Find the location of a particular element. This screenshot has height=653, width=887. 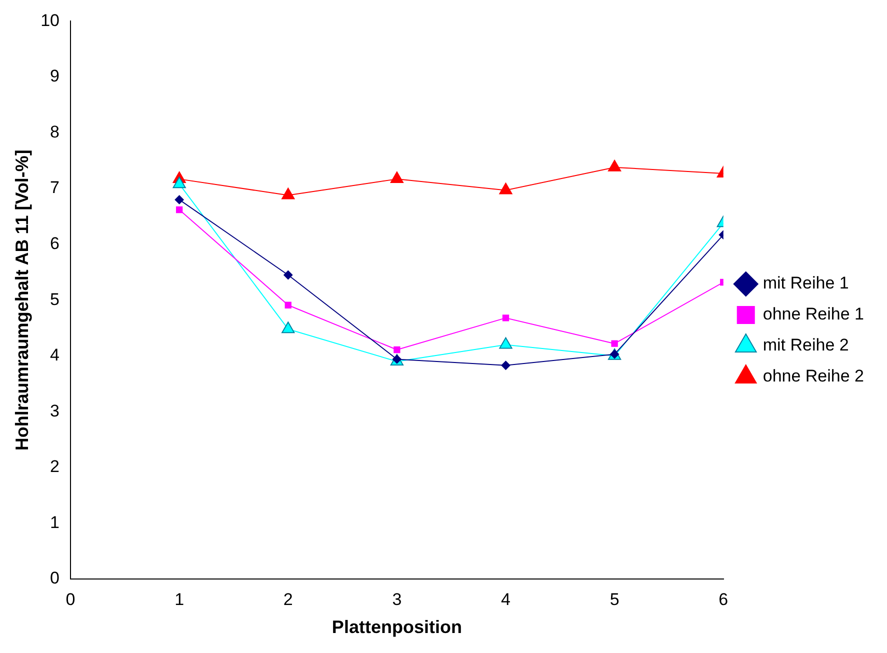

legend-label: mit Reihe 2 is located at coordinates (805, 345).